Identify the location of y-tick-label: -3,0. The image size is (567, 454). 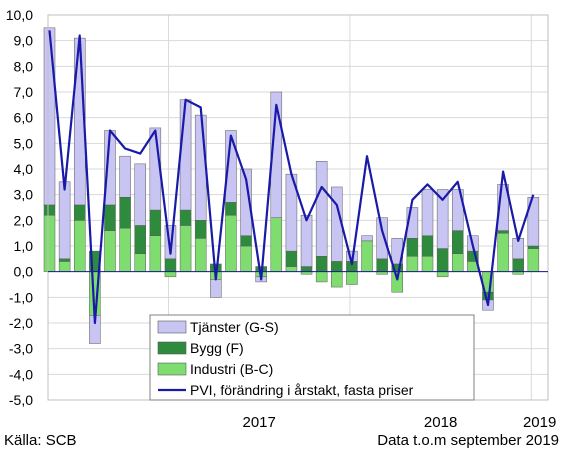
(21, 349).